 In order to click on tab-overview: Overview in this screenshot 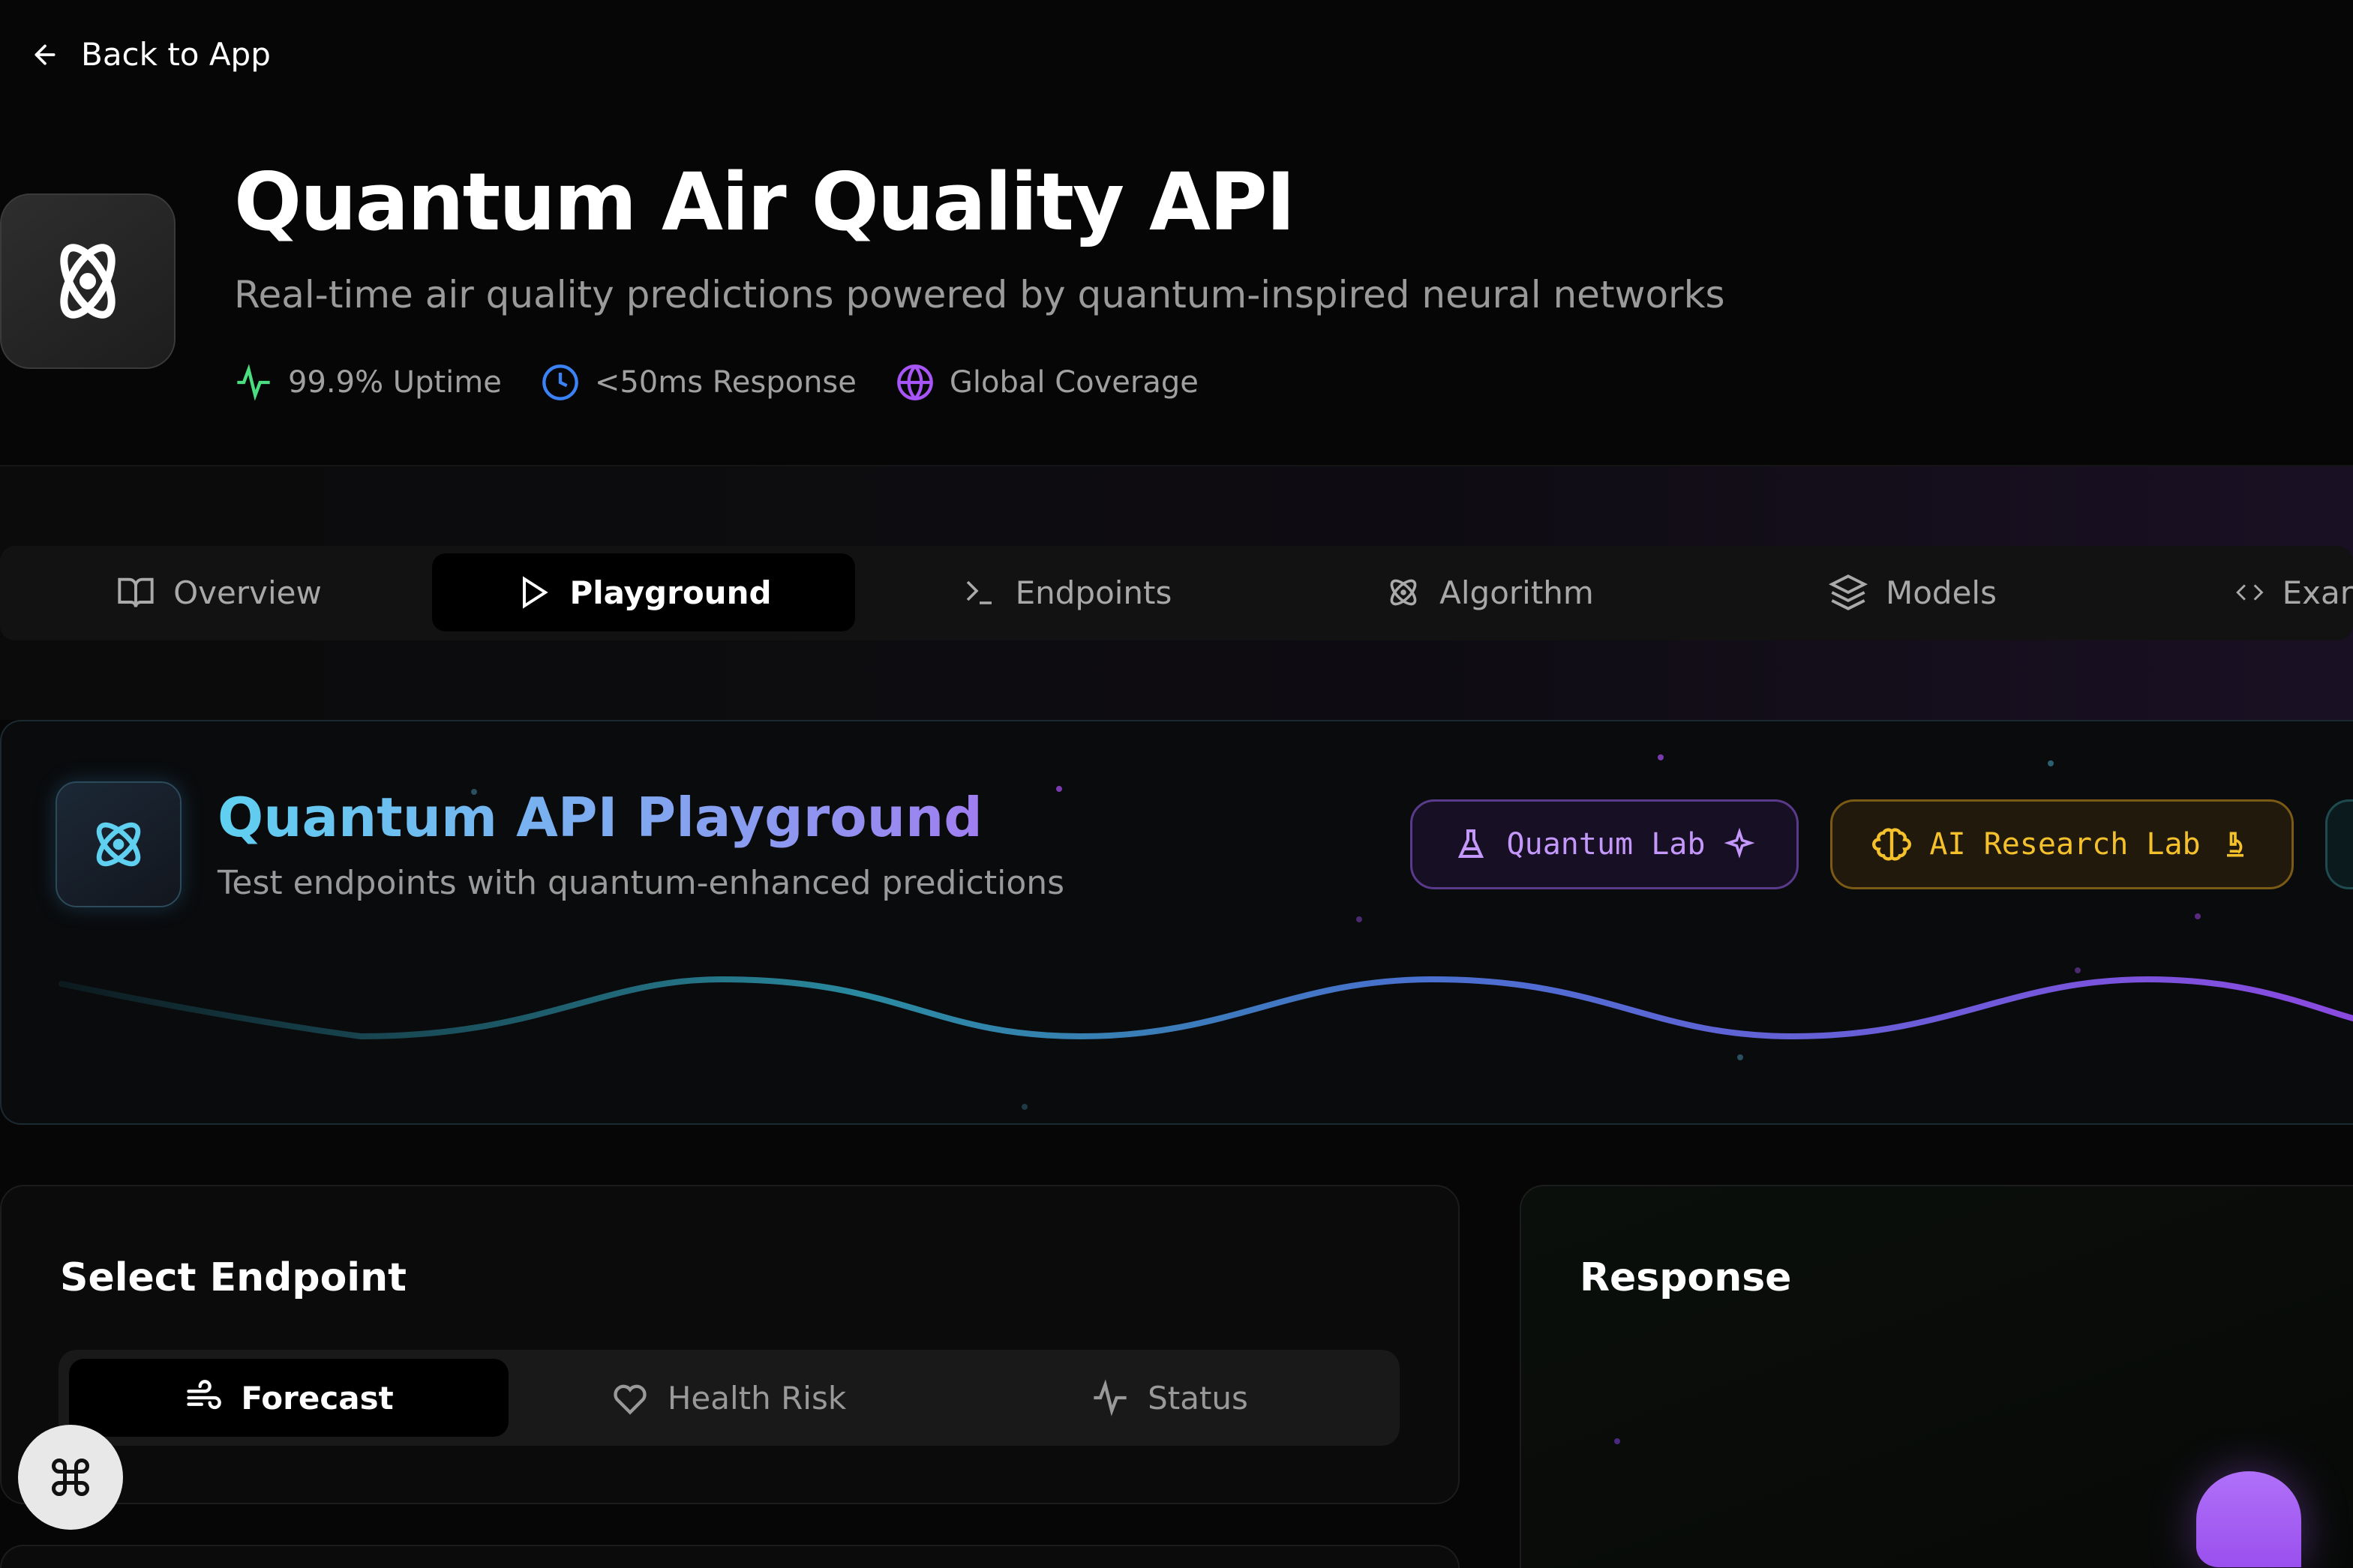, I will do `click(219, 592)`.